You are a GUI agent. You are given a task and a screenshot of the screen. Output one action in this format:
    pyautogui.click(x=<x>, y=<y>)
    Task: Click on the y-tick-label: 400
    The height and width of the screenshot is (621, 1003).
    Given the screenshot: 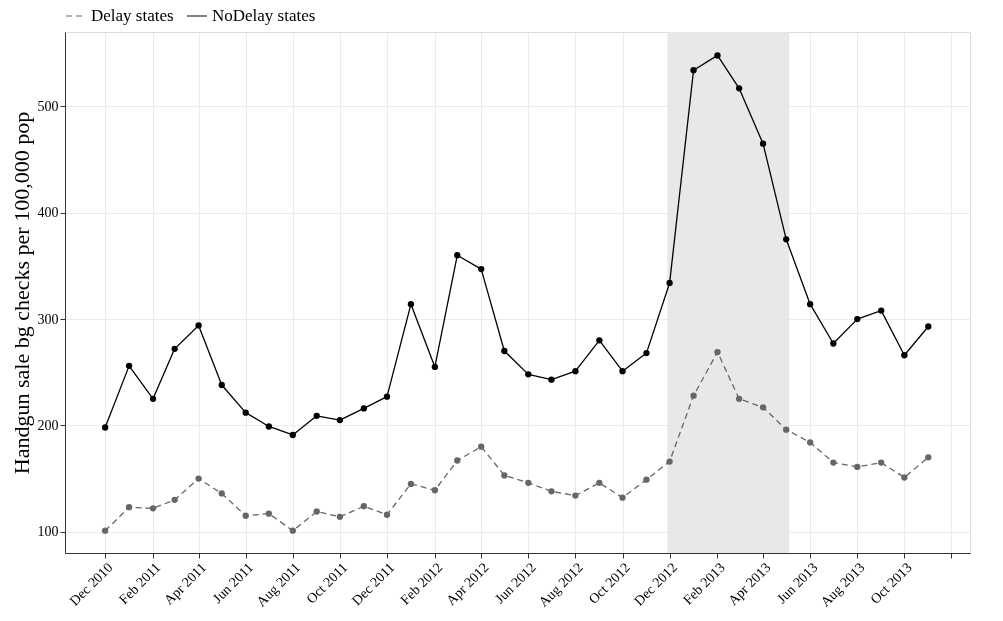 What is the action you would take?
    pyautogui.click(x=48, y=213)
    